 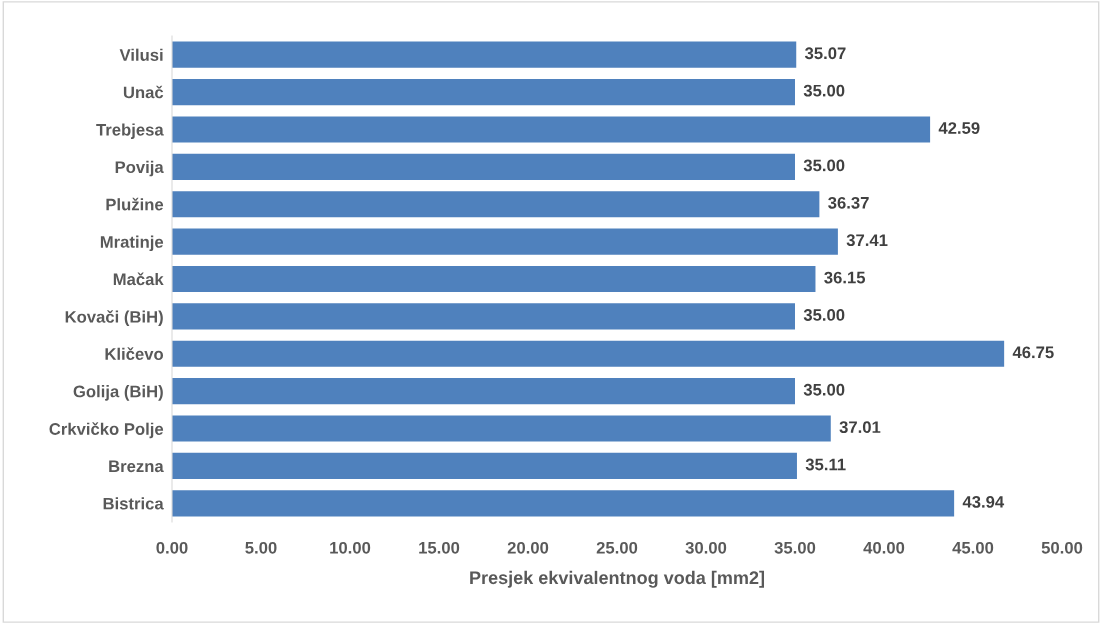 What do you see at coordinates (141, 54) in the screenshot?
I see `y-tick-label: Vilusi` at bounding box center [141, 54].